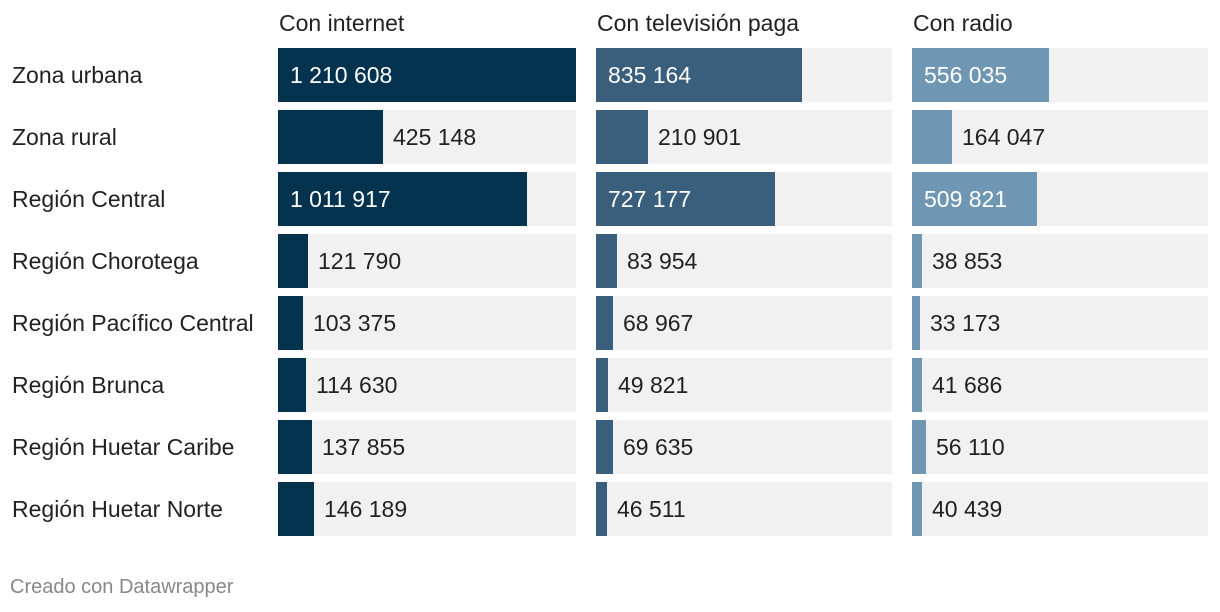 This screenshot has height=612, width=1220. Describe the element at coordinates (650, 75) in the screenshot. I see `value-label: 835 164` at that location.